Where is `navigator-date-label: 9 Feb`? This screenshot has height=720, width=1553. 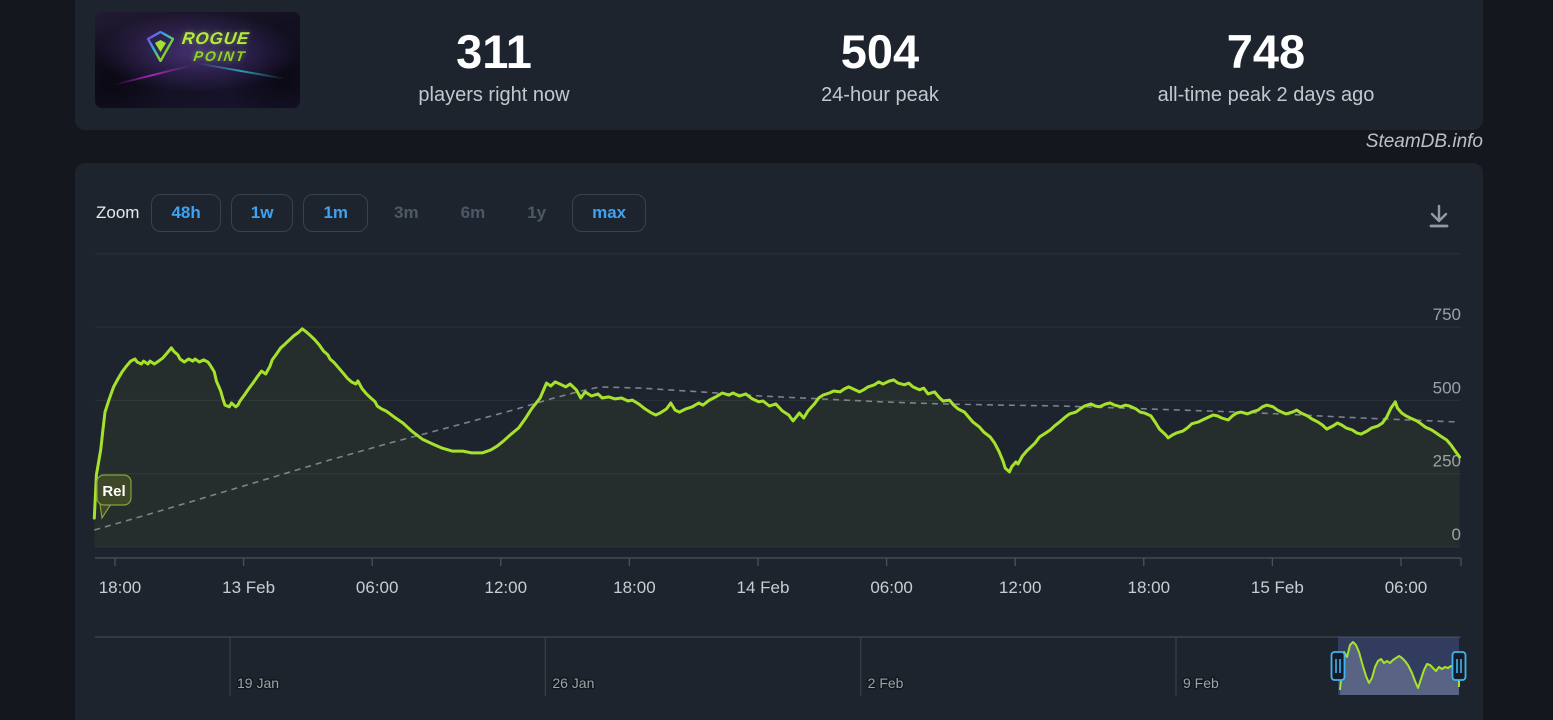 navigator-date-label: 9 Feb is located at coordinates (1201, 683).